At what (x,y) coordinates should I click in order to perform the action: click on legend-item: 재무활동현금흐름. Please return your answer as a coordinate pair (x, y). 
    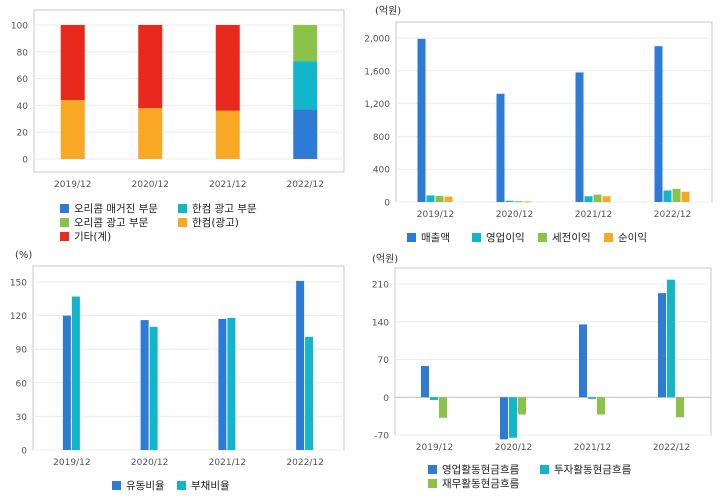
    Looking at the image, I should click on (473, 483).